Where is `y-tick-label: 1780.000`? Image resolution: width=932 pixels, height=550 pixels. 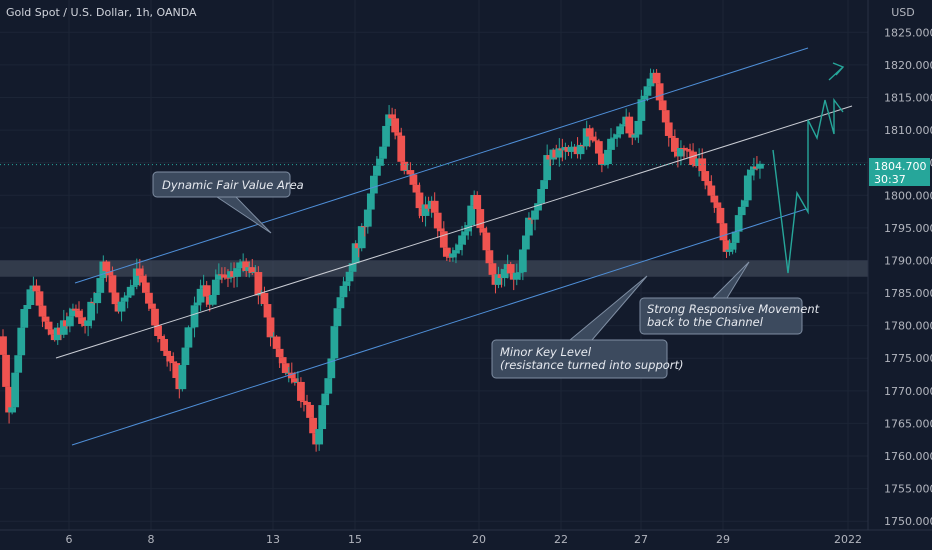
y-tick-label: 1780.000 is located at coordinates (908, 326).